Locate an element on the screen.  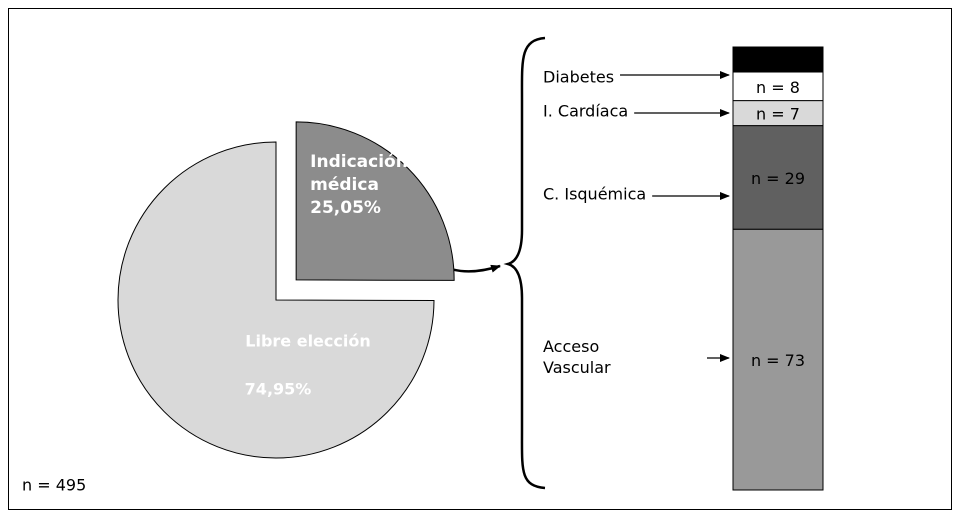
slice-value: 25,05% is located at coordinates (345, 208).